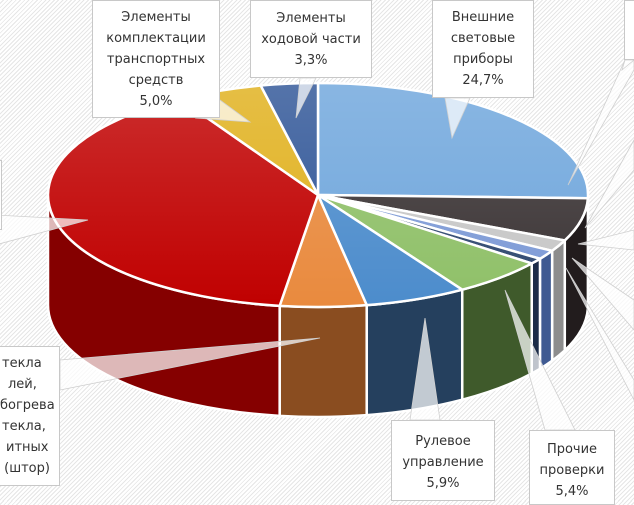 Image resolution: width=634 pixels, height=505 pixels. What do you see at coordinates (443, 441) in the screenshot?
I see `callout-steering-line-1: Рулевое` at bounding box center [443, 441].